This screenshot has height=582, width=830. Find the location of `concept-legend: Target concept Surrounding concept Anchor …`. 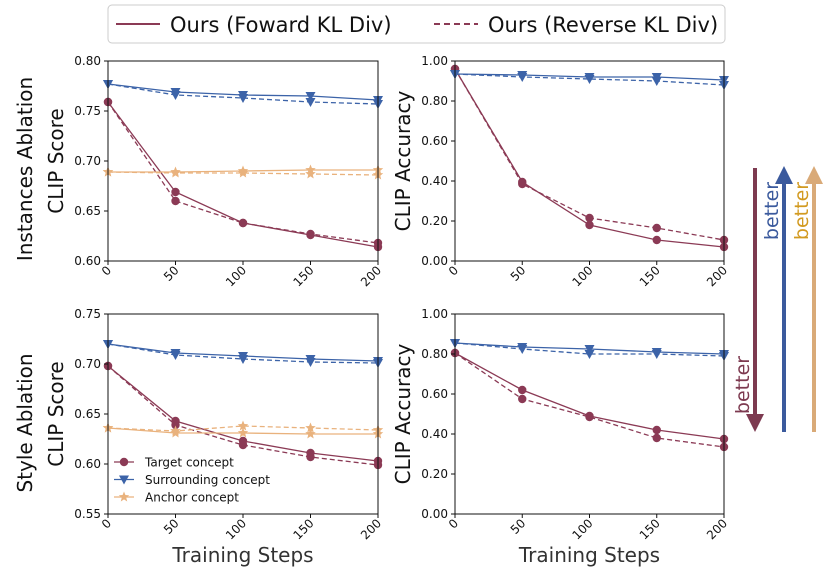

concept-legend: Target concept Surrounding concept Anchor … is located at coordinates (192, 480).